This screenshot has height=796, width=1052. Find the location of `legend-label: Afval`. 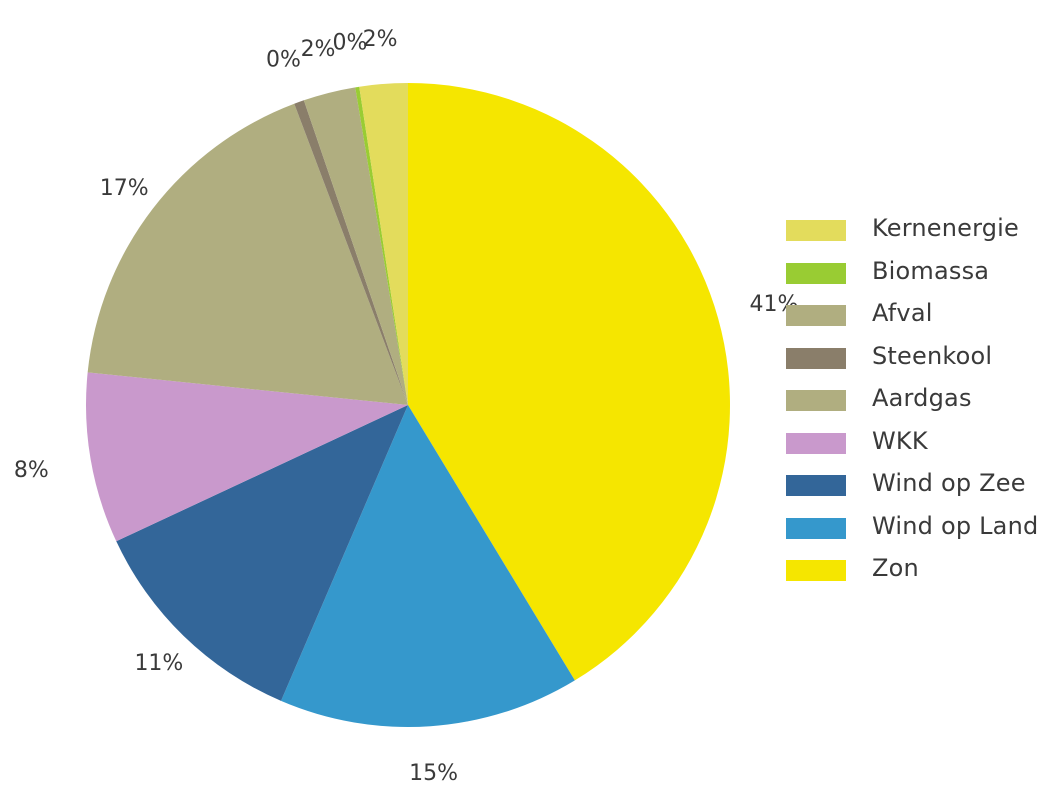

legend-label: Afval is located at coordinates (902, 313).